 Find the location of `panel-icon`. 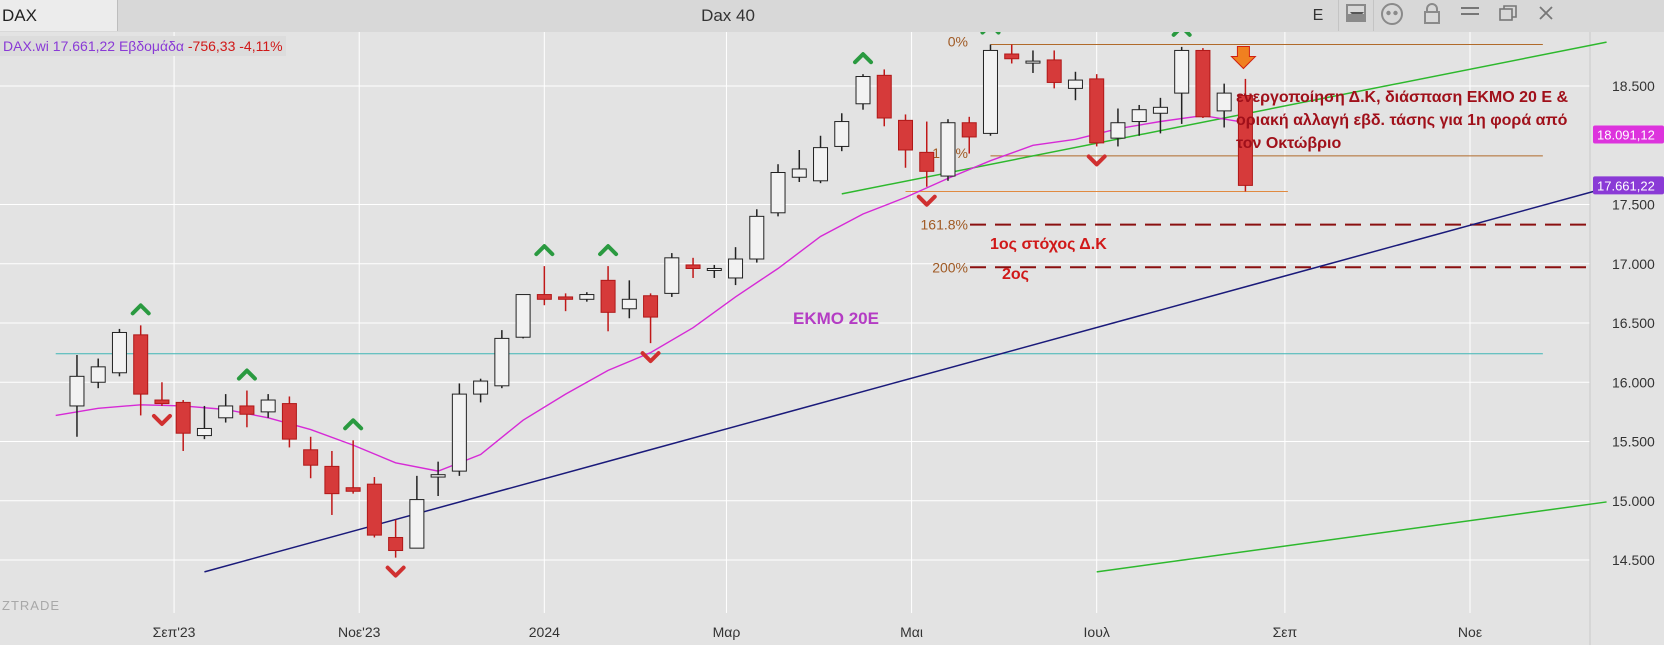

panel-icon is located at coordinates (1356, 16).